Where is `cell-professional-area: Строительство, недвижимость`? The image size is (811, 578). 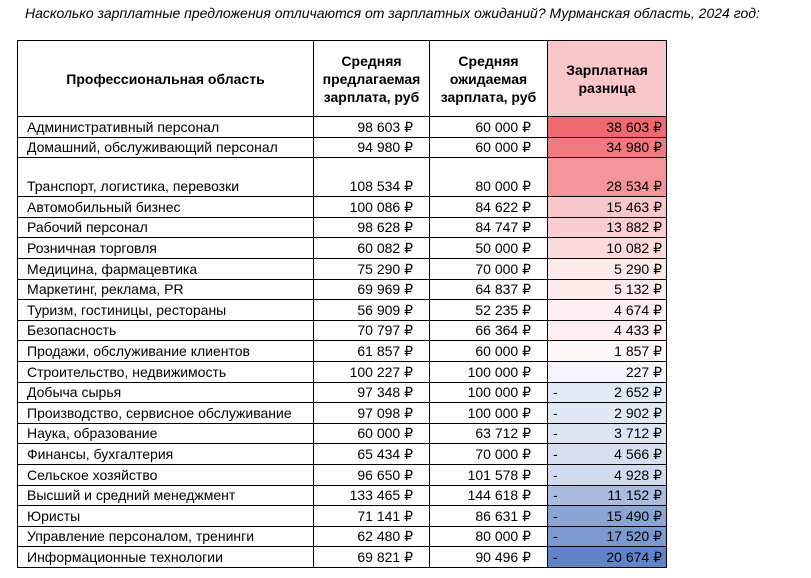 cell-professional-area: Строительство, недвижимость is located at coordinates (165, 371).